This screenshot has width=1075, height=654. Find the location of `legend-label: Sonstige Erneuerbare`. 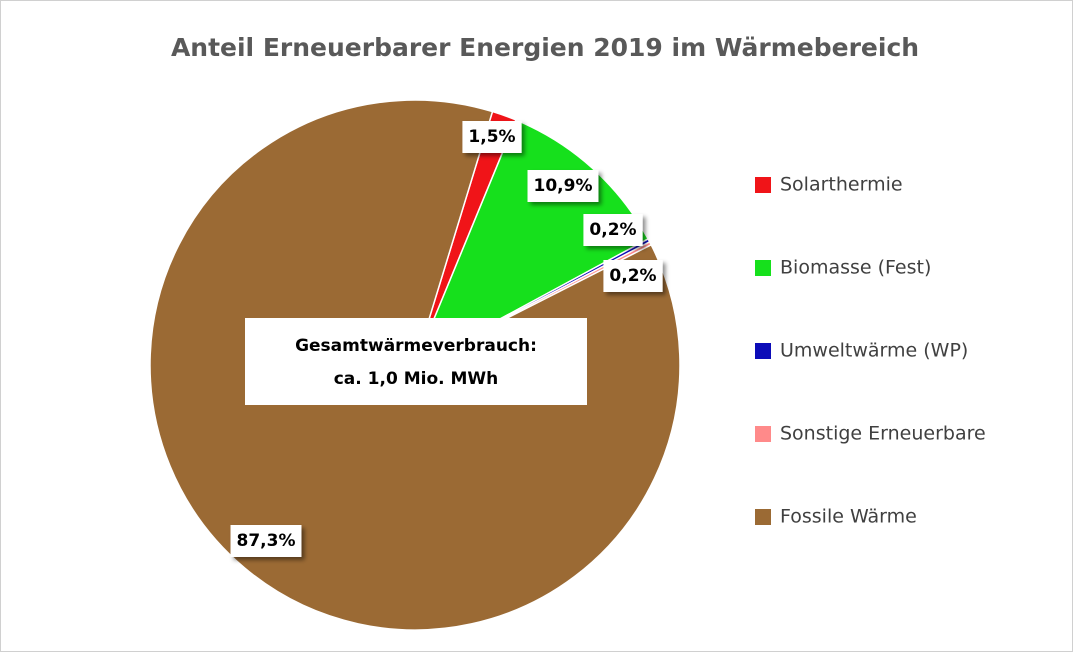

legend-label: Sonstige Erneuerbare is located at coordinates (883, 434).